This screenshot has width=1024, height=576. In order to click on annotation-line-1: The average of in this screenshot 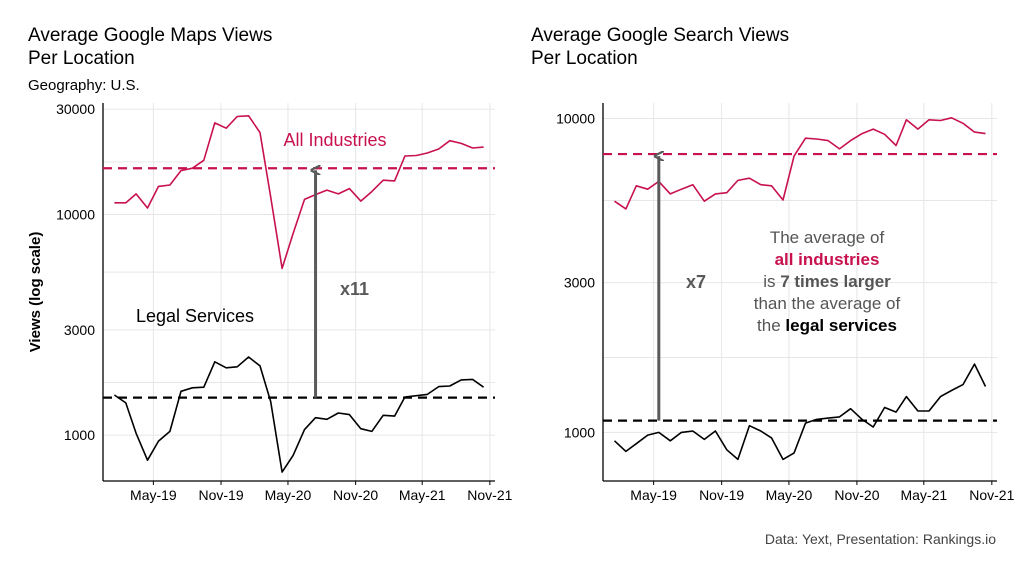, I will do `click(827, 237)`.